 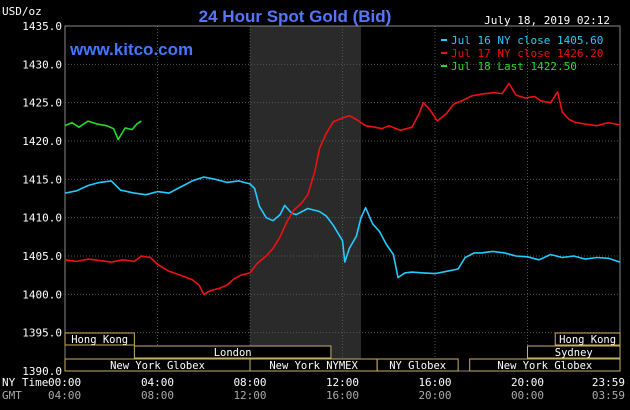 I want to click on gmt-row-label: GMT, so click(x=12, y=395).